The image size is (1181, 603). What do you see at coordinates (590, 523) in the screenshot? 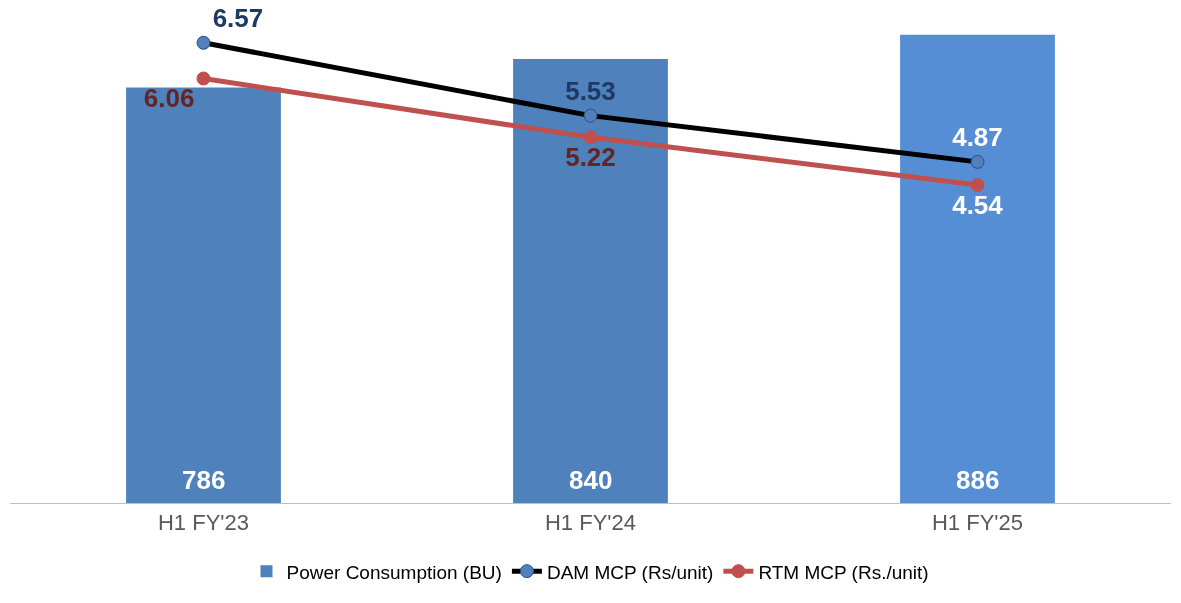
I see `x-tick-label: H1 FY'24` at bounding box center [590, 523].